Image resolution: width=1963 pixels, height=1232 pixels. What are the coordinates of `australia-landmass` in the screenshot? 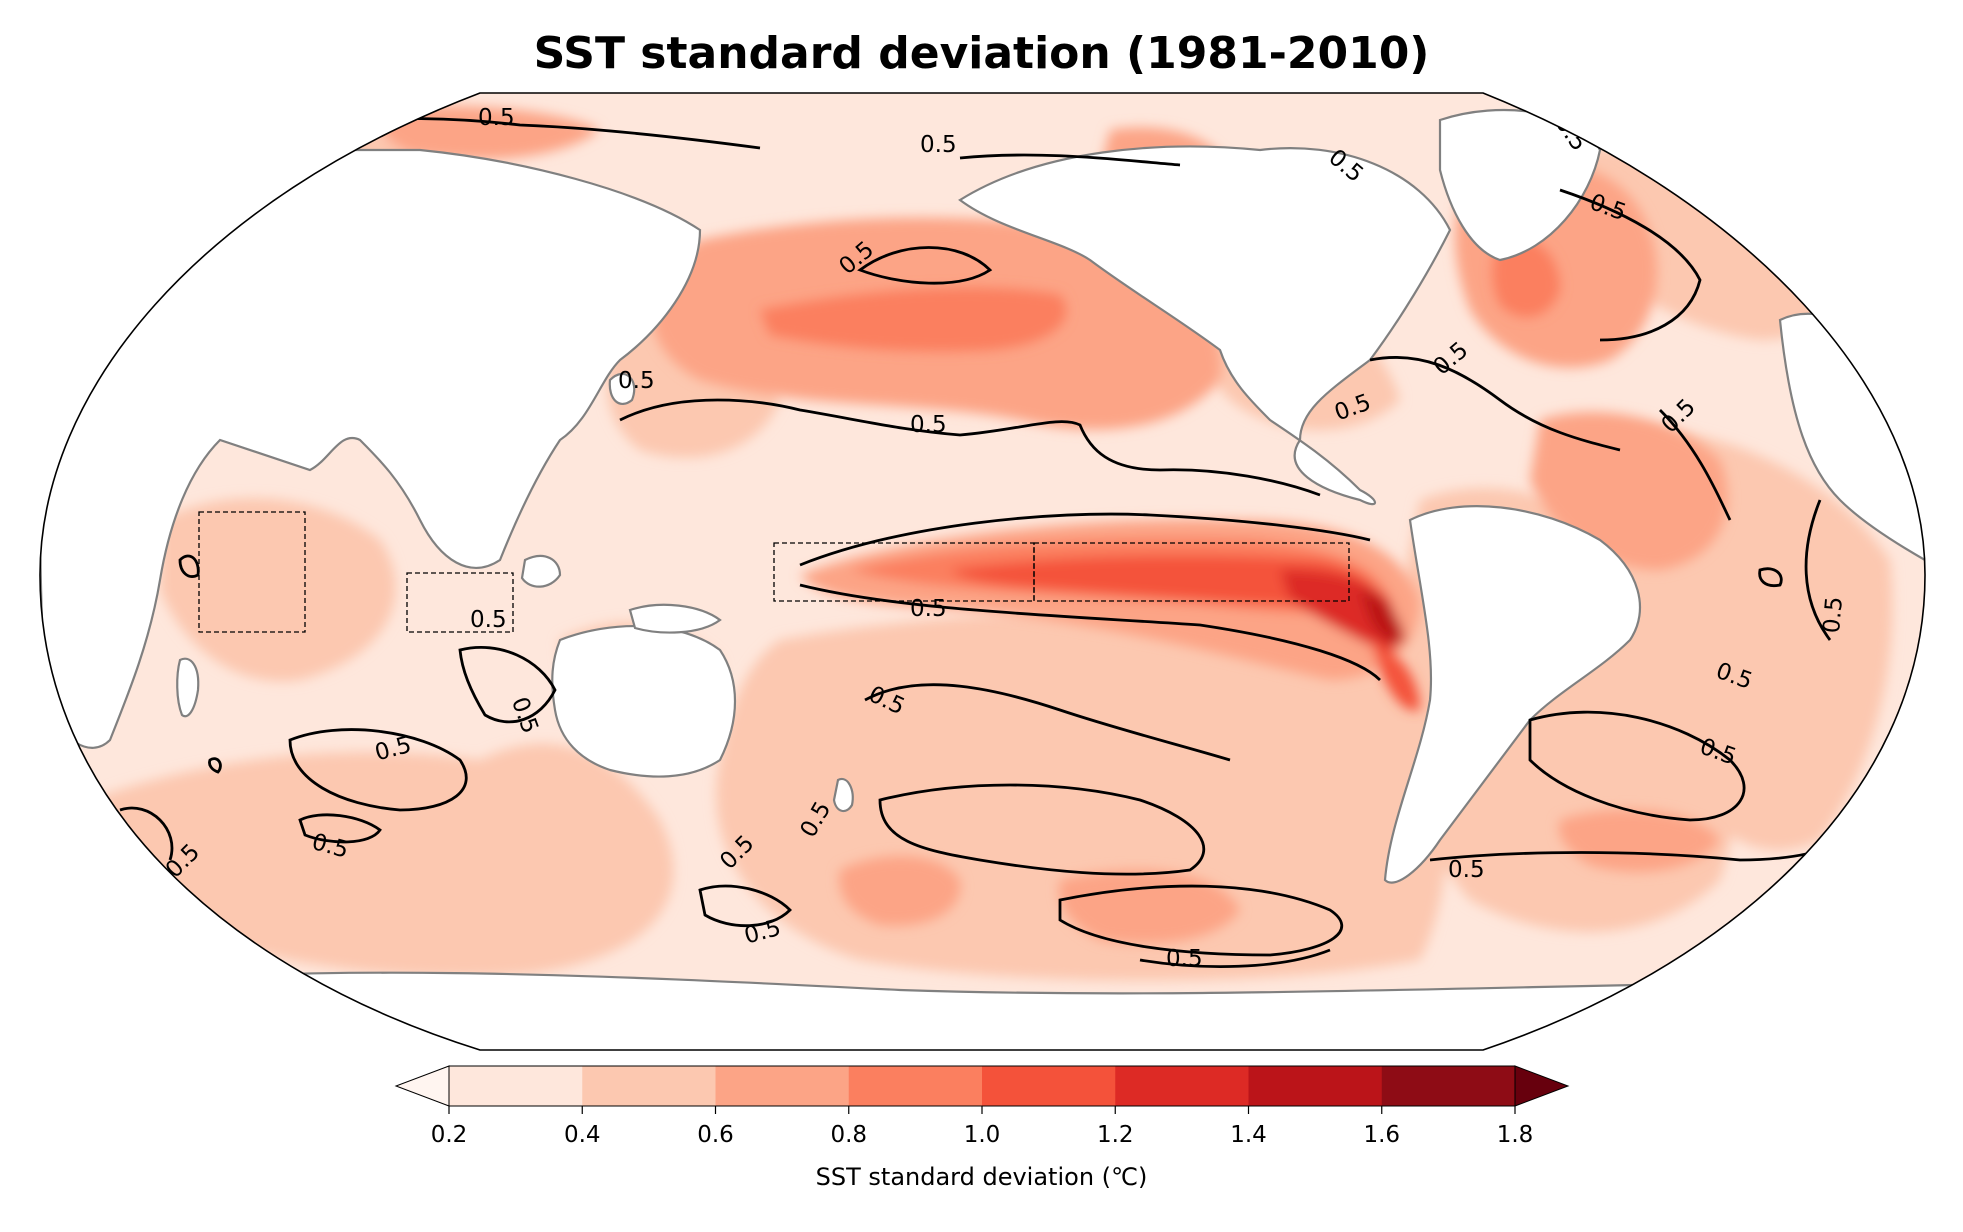 It's located at (643, 701).